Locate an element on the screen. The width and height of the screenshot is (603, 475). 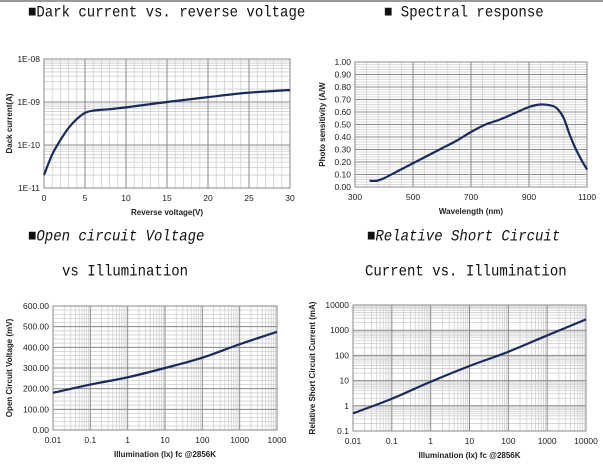
x-tick-label: 1100 is located at coordinates (587, 197).